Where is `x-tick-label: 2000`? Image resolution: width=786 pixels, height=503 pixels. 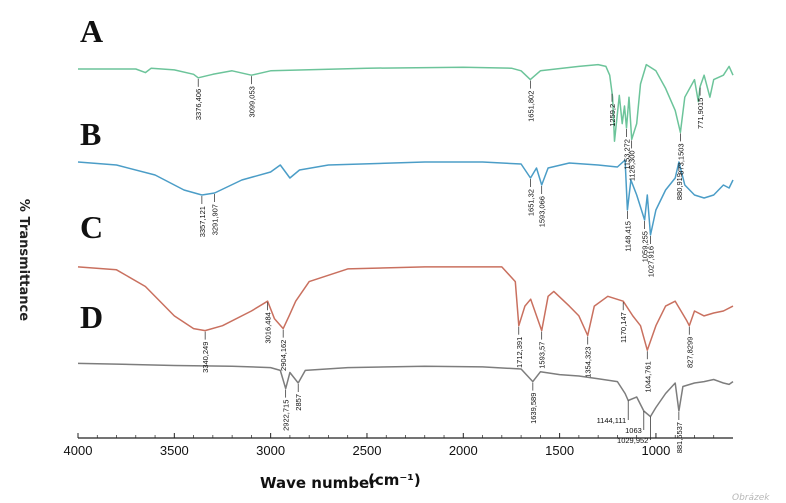 x-tick-label: 2000 is located at coordinates (463, 450).